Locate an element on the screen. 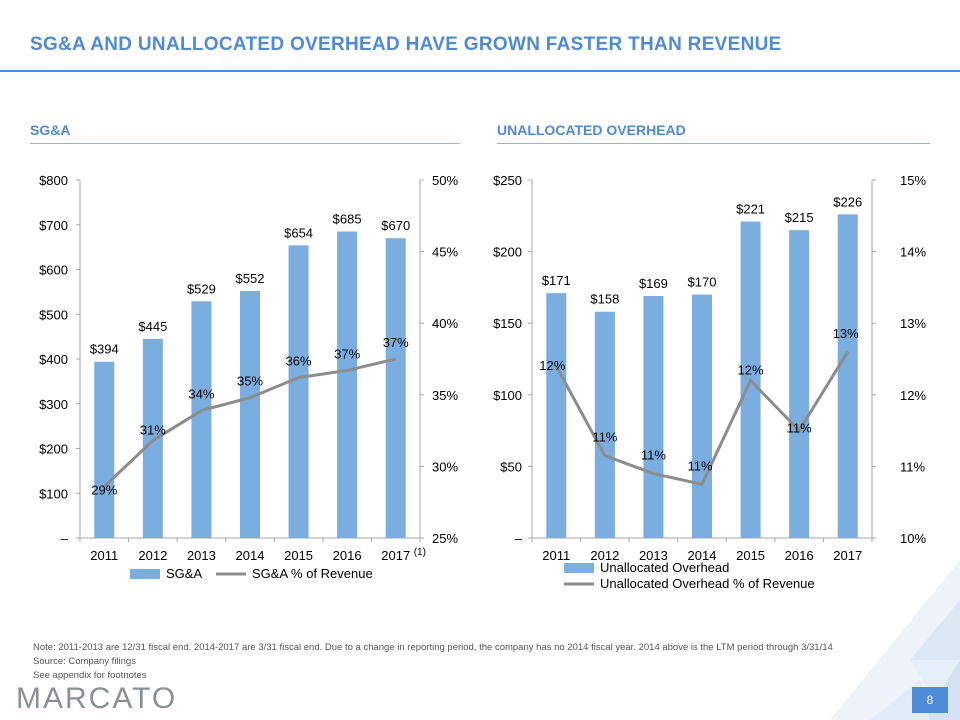 The height and width of the screenshot is (720, 960). overhead-section-title: UNALLOCATED OVERHEAD is located at coordinates (591, 130).